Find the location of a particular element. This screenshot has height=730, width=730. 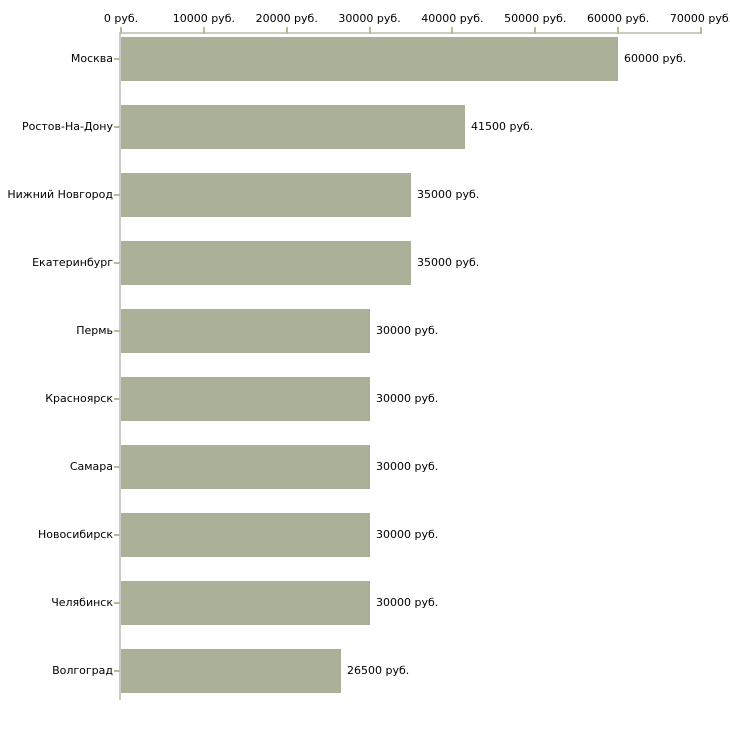

category-label: Москва is located at coordinates (91, 58).